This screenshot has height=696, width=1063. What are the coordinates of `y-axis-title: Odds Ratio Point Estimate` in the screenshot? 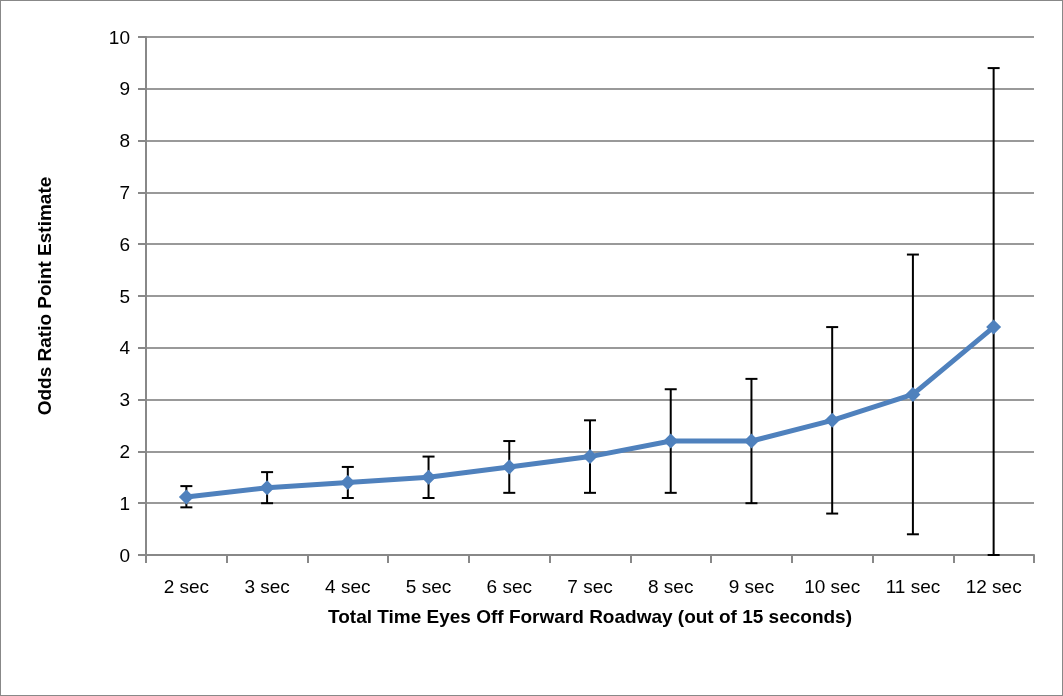 It's located at (44, 296).